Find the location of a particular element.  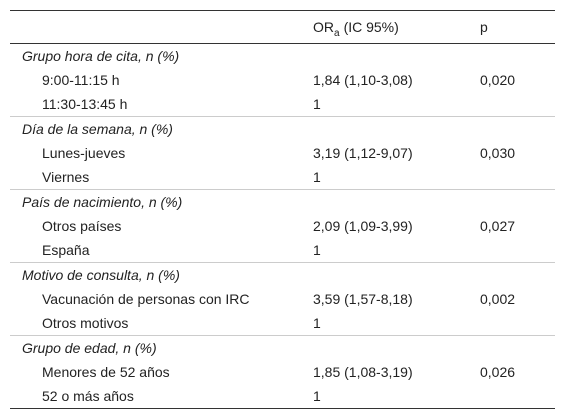

row-p: 0,002 is located at coordinates (498, 299).